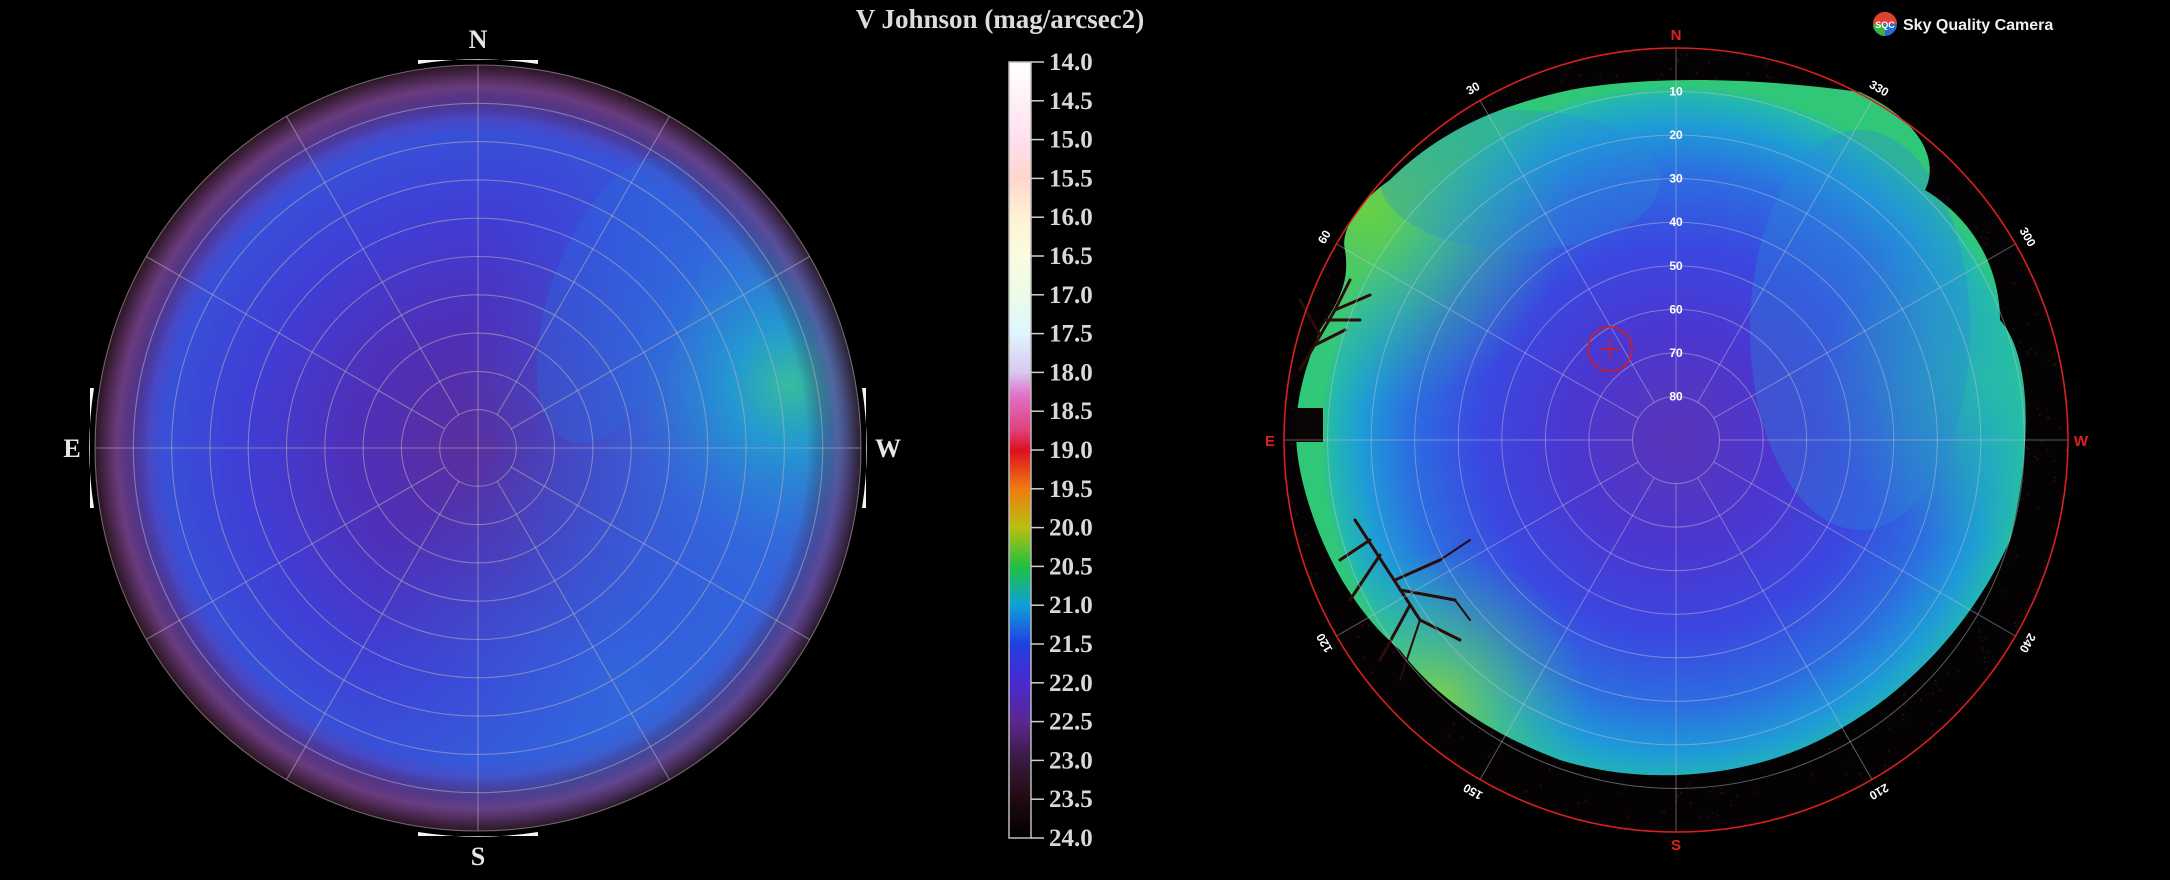 Image resolution: width=2170 pixels, height=880 pixels. I want to click on brand-logo: SQC, so click(1885, 24).